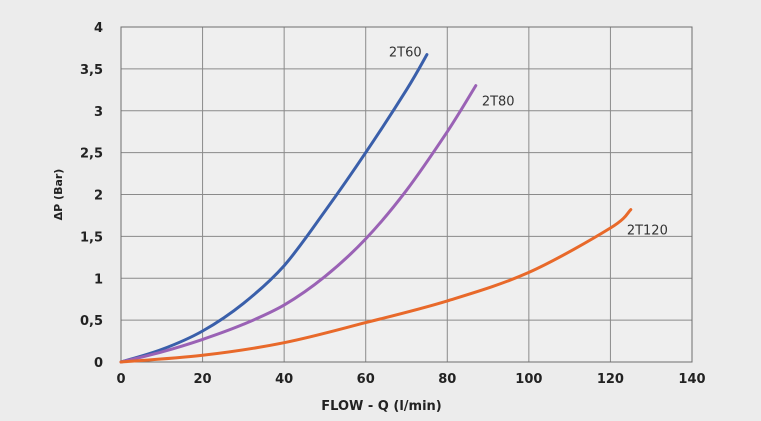 This screenshot has height=421, width=761. What do you see at coordinates (58, 195) in the screenshot?
I see `y-axis-title: ΔP (Bar)` at bounding box center [58, 195].